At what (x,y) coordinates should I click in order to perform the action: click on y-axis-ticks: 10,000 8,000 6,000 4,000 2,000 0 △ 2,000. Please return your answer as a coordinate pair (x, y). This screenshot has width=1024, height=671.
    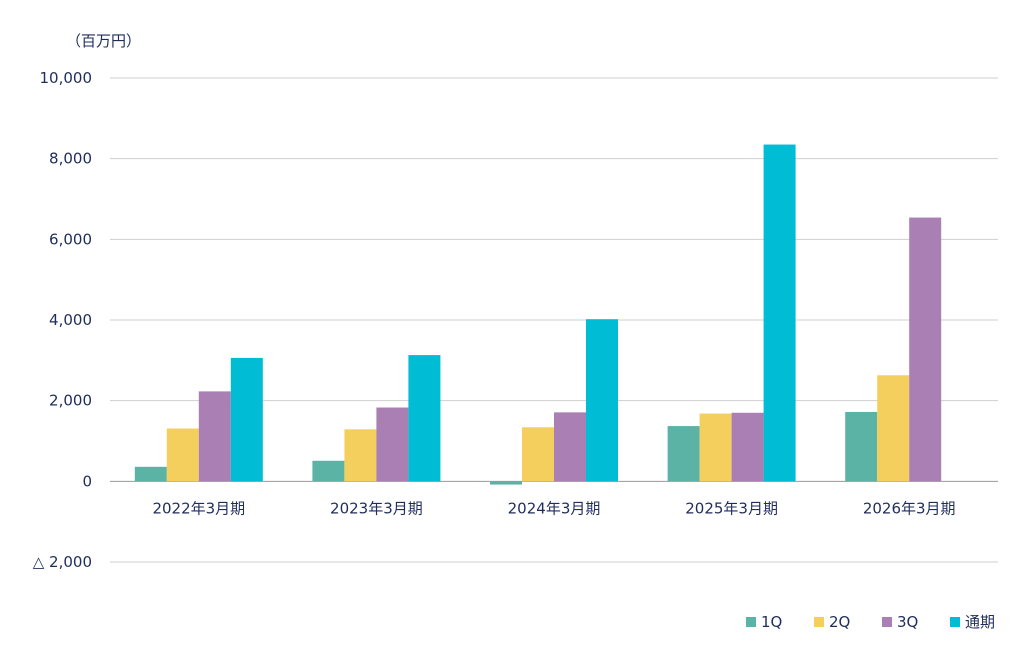
    Looking at the image, I should click on (62, 320).